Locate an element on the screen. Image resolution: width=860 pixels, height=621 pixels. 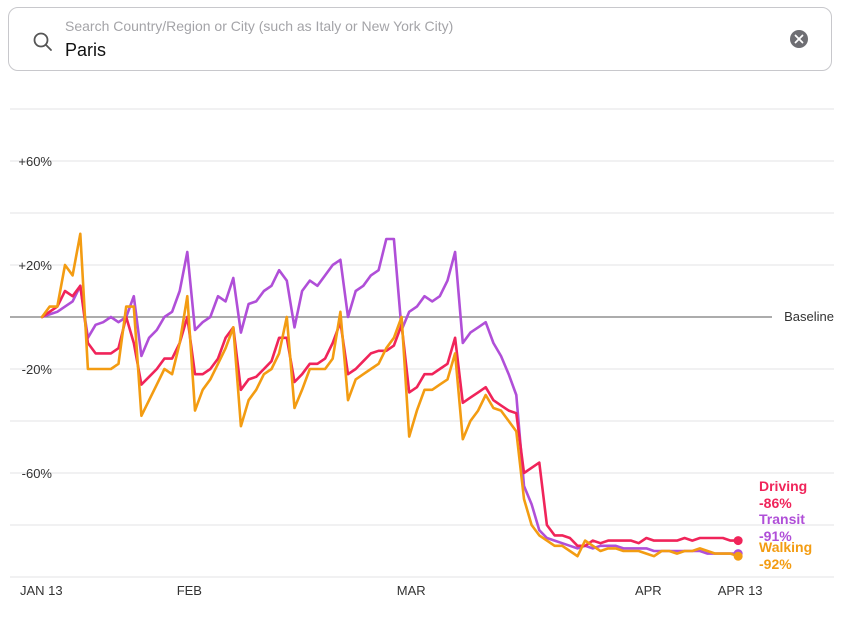
series-value-driving: -86% is located at coordinates (775, 503).